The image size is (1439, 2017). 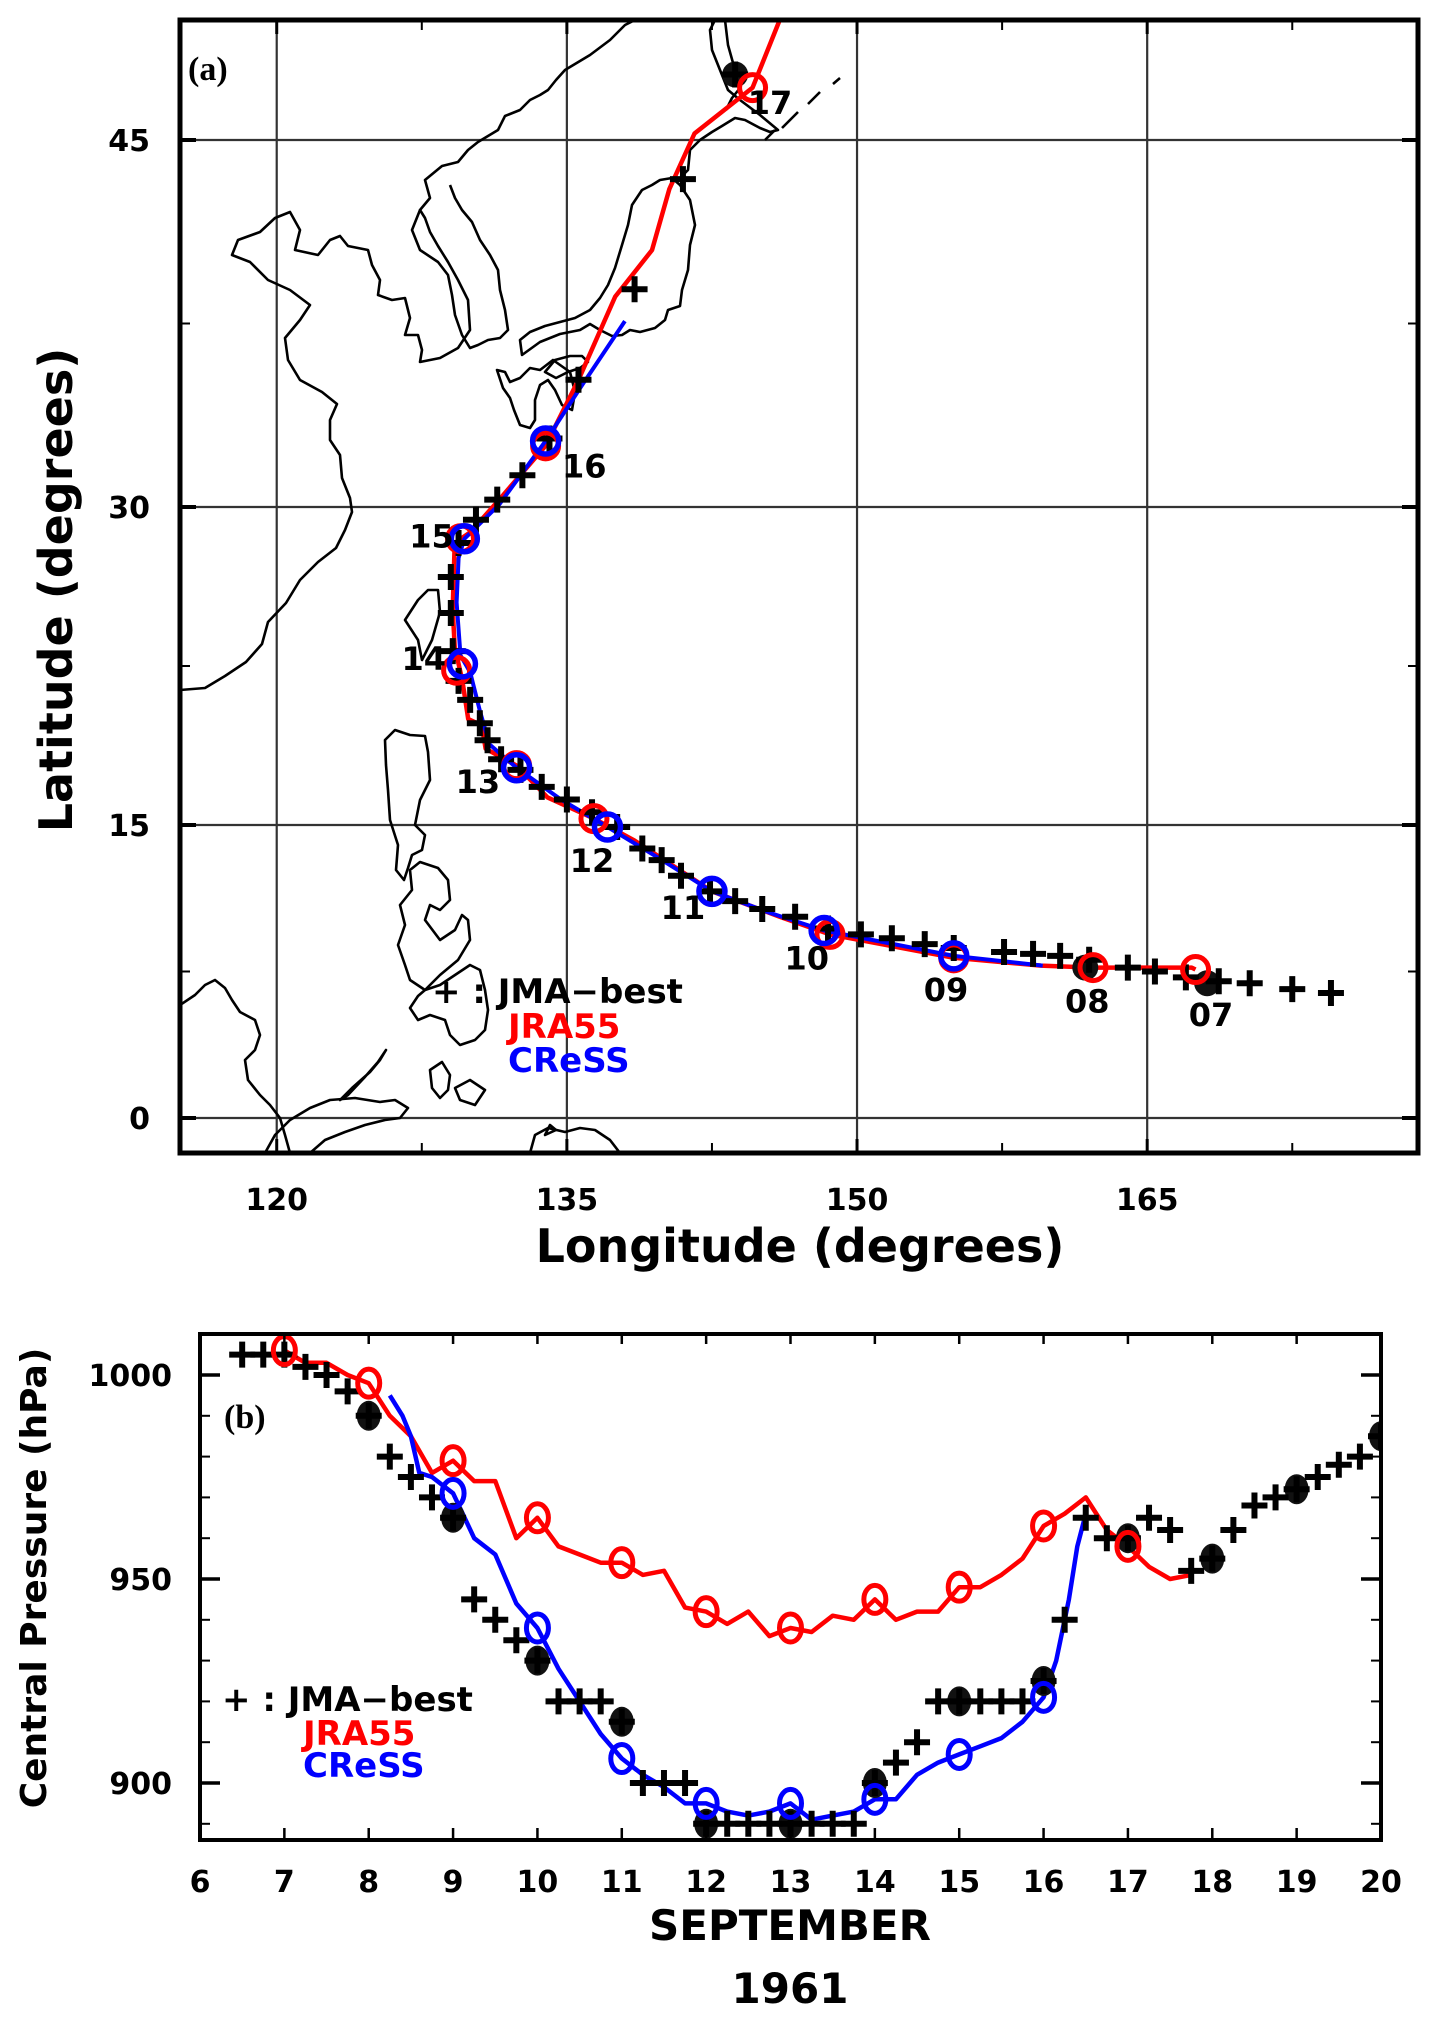 What do you see at coordinates (129, 508) in the screenshot?
I see `y-tick-label: 30` at bounding box center [129, 508].